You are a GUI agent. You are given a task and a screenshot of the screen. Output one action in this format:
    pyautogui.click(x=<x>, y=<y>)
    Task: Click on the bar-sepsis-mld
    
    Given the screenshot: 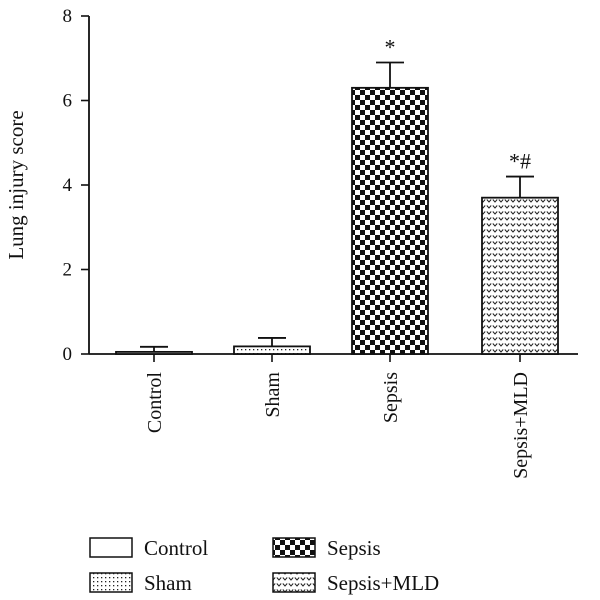 What is the action you would take?
    pyautogui.click(x=520, y=275)
    